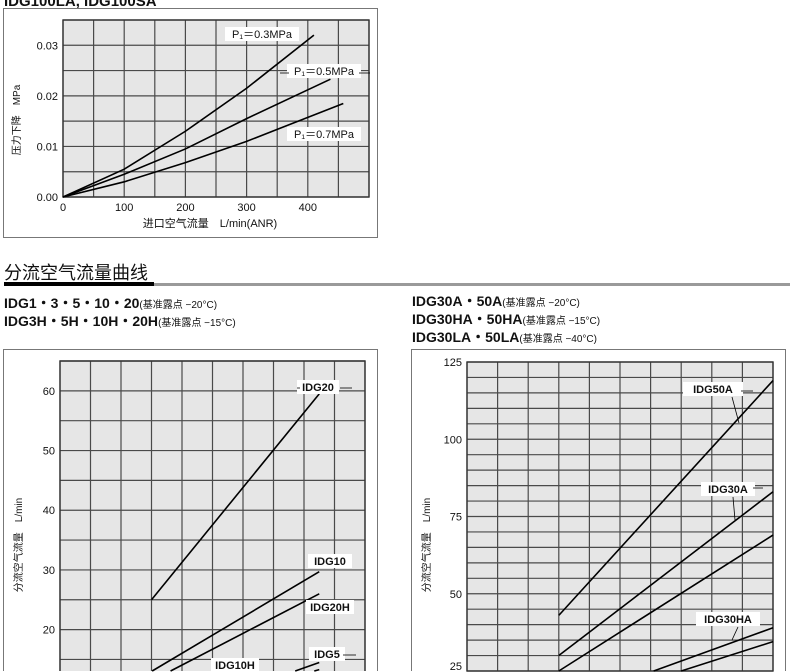 The height and width of the screenshot is (672, 790). I want to click on y-tick-label: 0.00, so click(47, 198).